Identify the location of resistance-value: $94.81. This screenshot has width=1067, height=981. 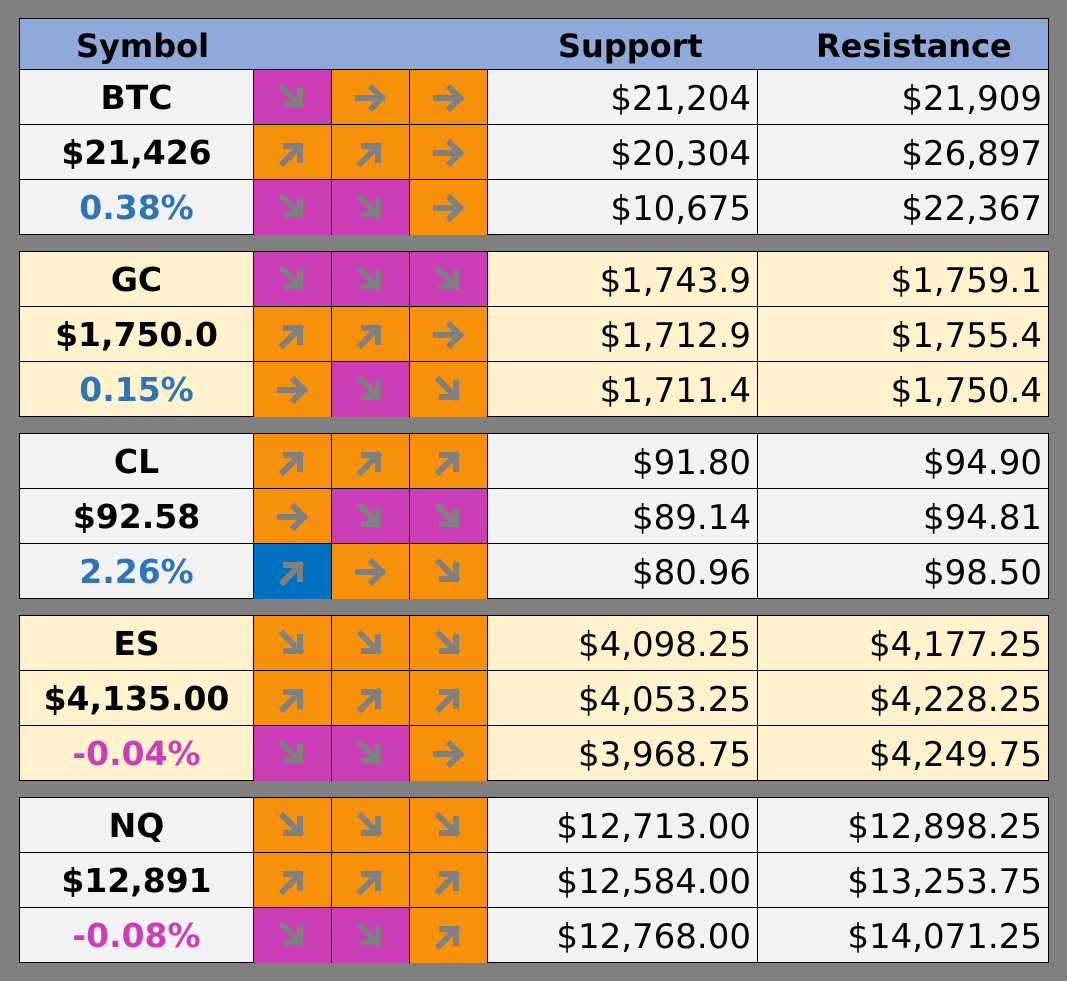
(982, 518).